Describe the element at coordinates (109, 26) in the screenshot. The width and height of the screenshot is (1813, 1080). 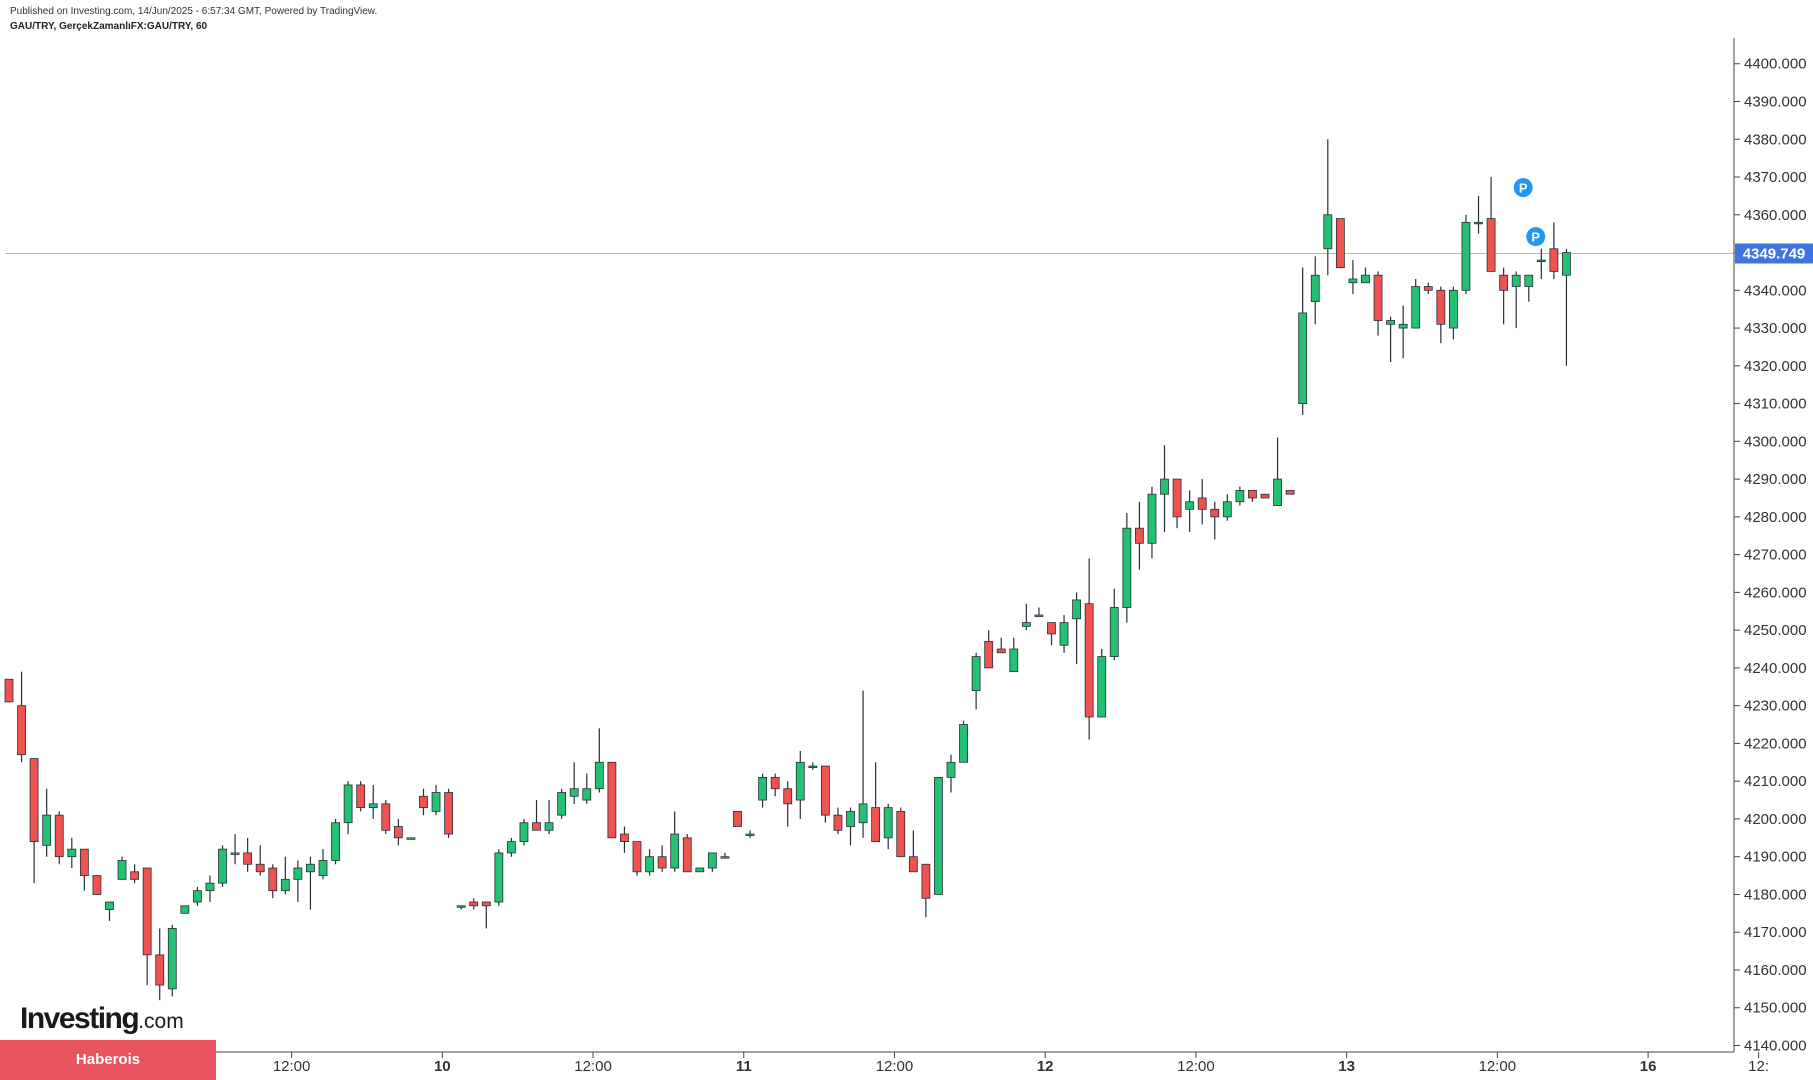
I see `chart-title: GAU/TRY, GerçekZamanlıFX:GAU/TRY, 60` at that location.